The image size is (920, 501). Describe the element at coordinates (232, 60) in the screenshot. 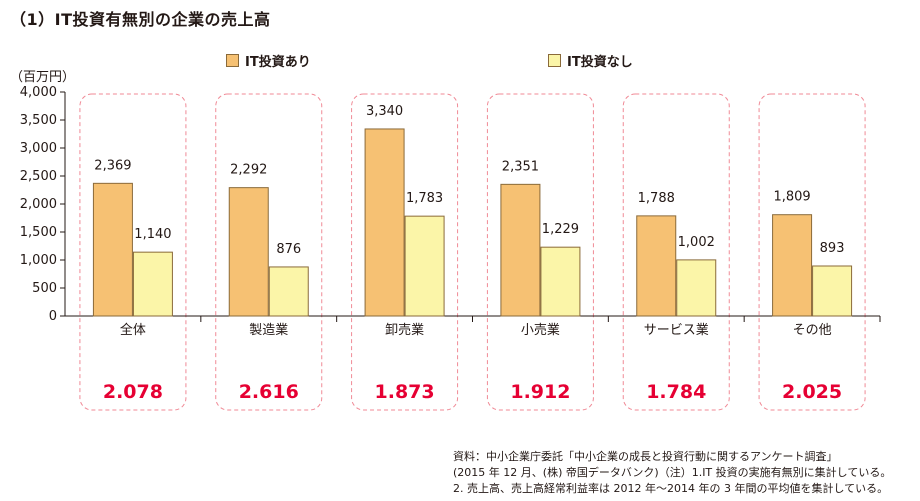

I see `legend-swatch-with-it` at that location.